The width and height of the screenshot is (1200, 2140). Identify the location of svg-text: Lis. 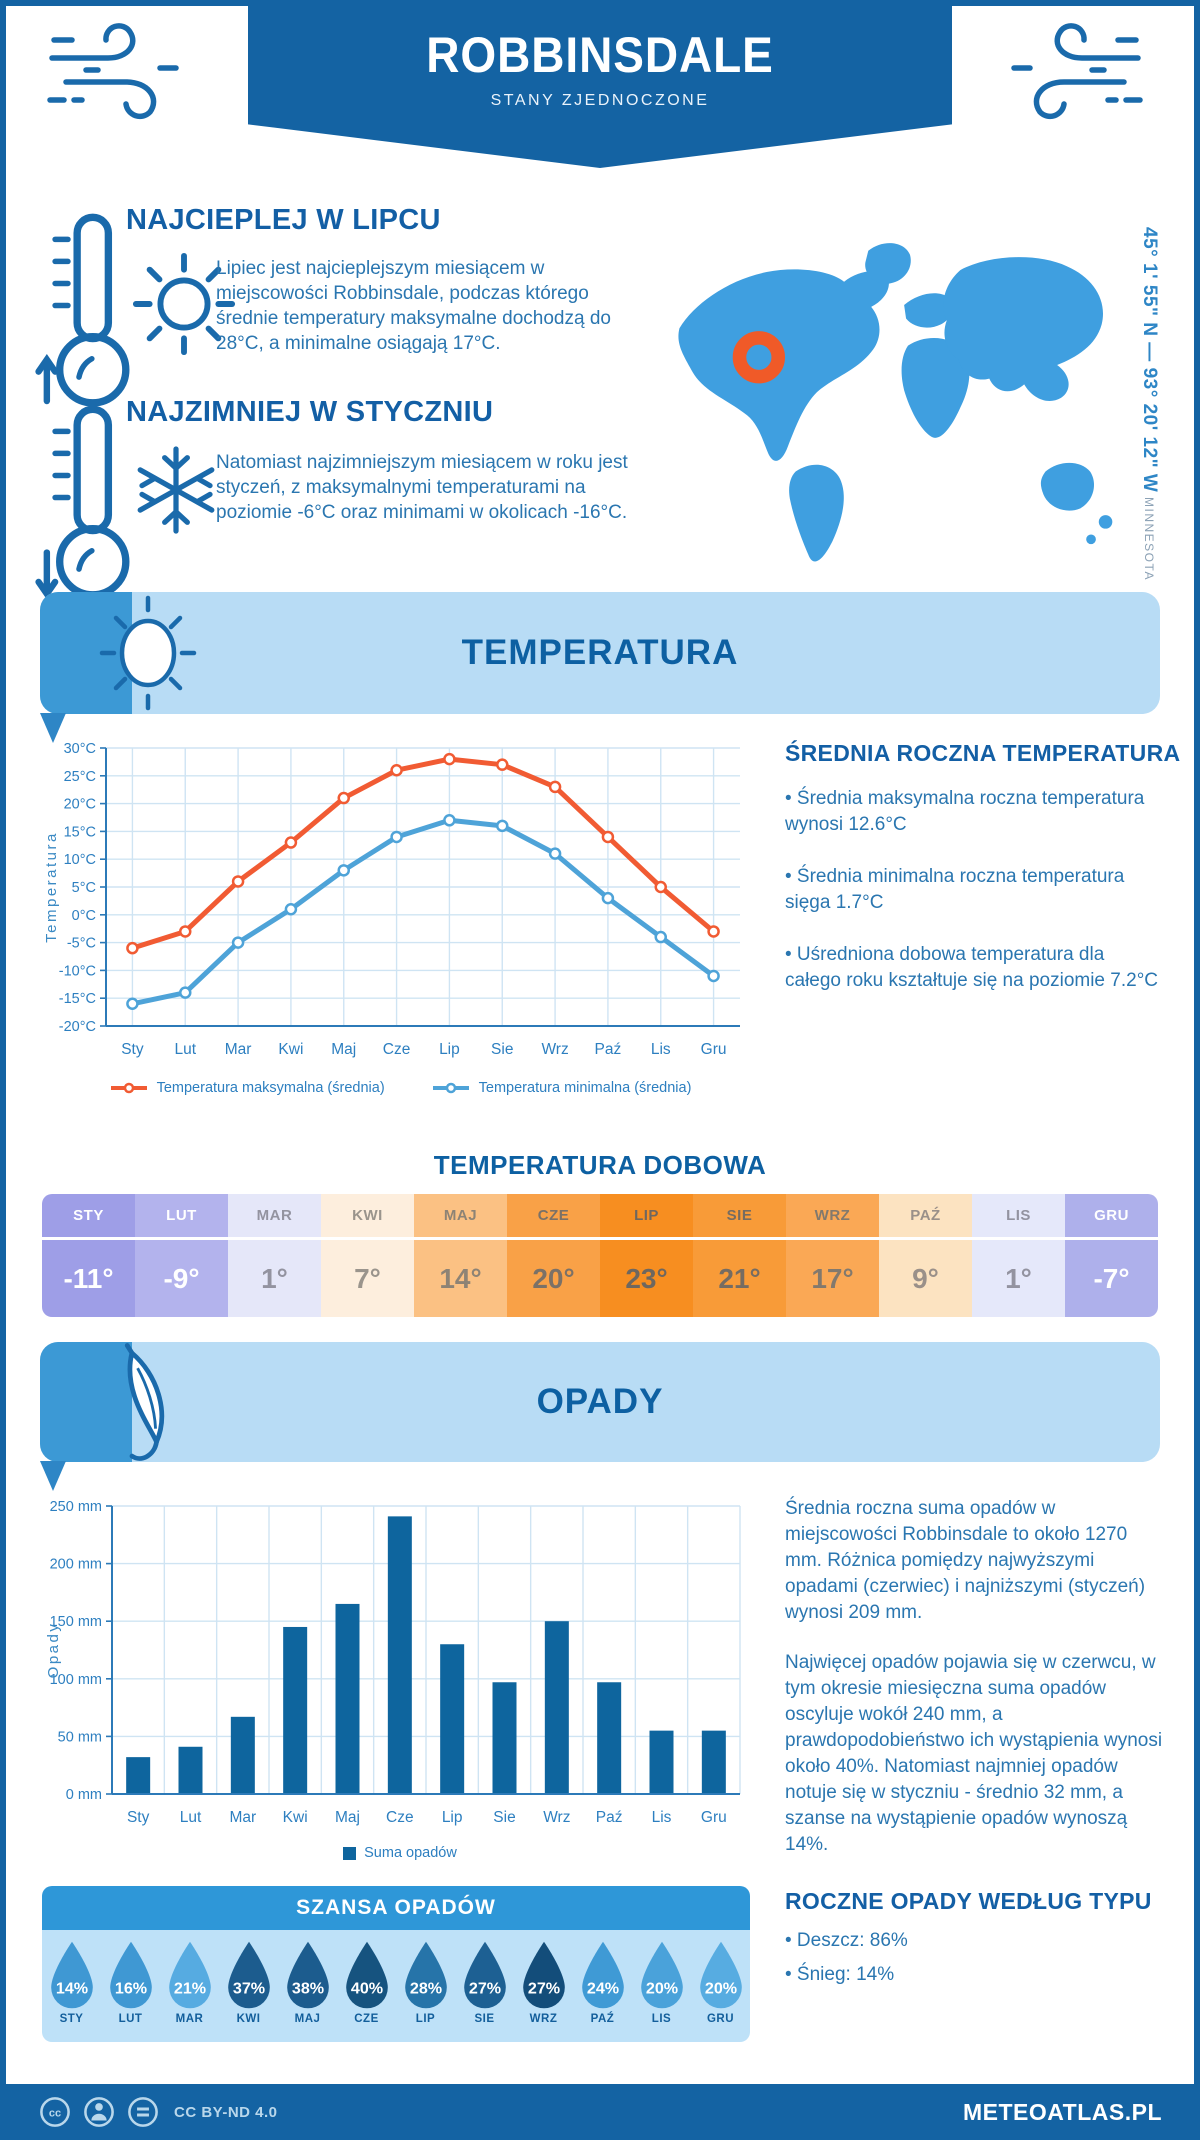
(662, 1817).